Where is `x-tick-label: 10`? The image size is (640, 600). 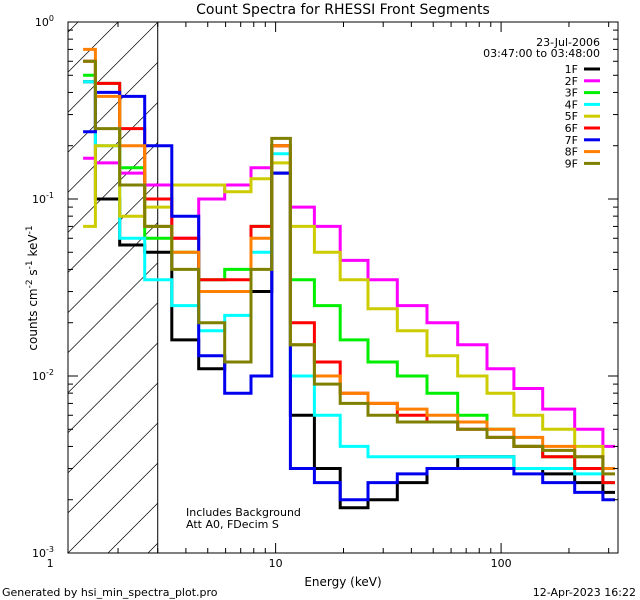 x-tick-label: 10 is located at coordinates (276, 563).